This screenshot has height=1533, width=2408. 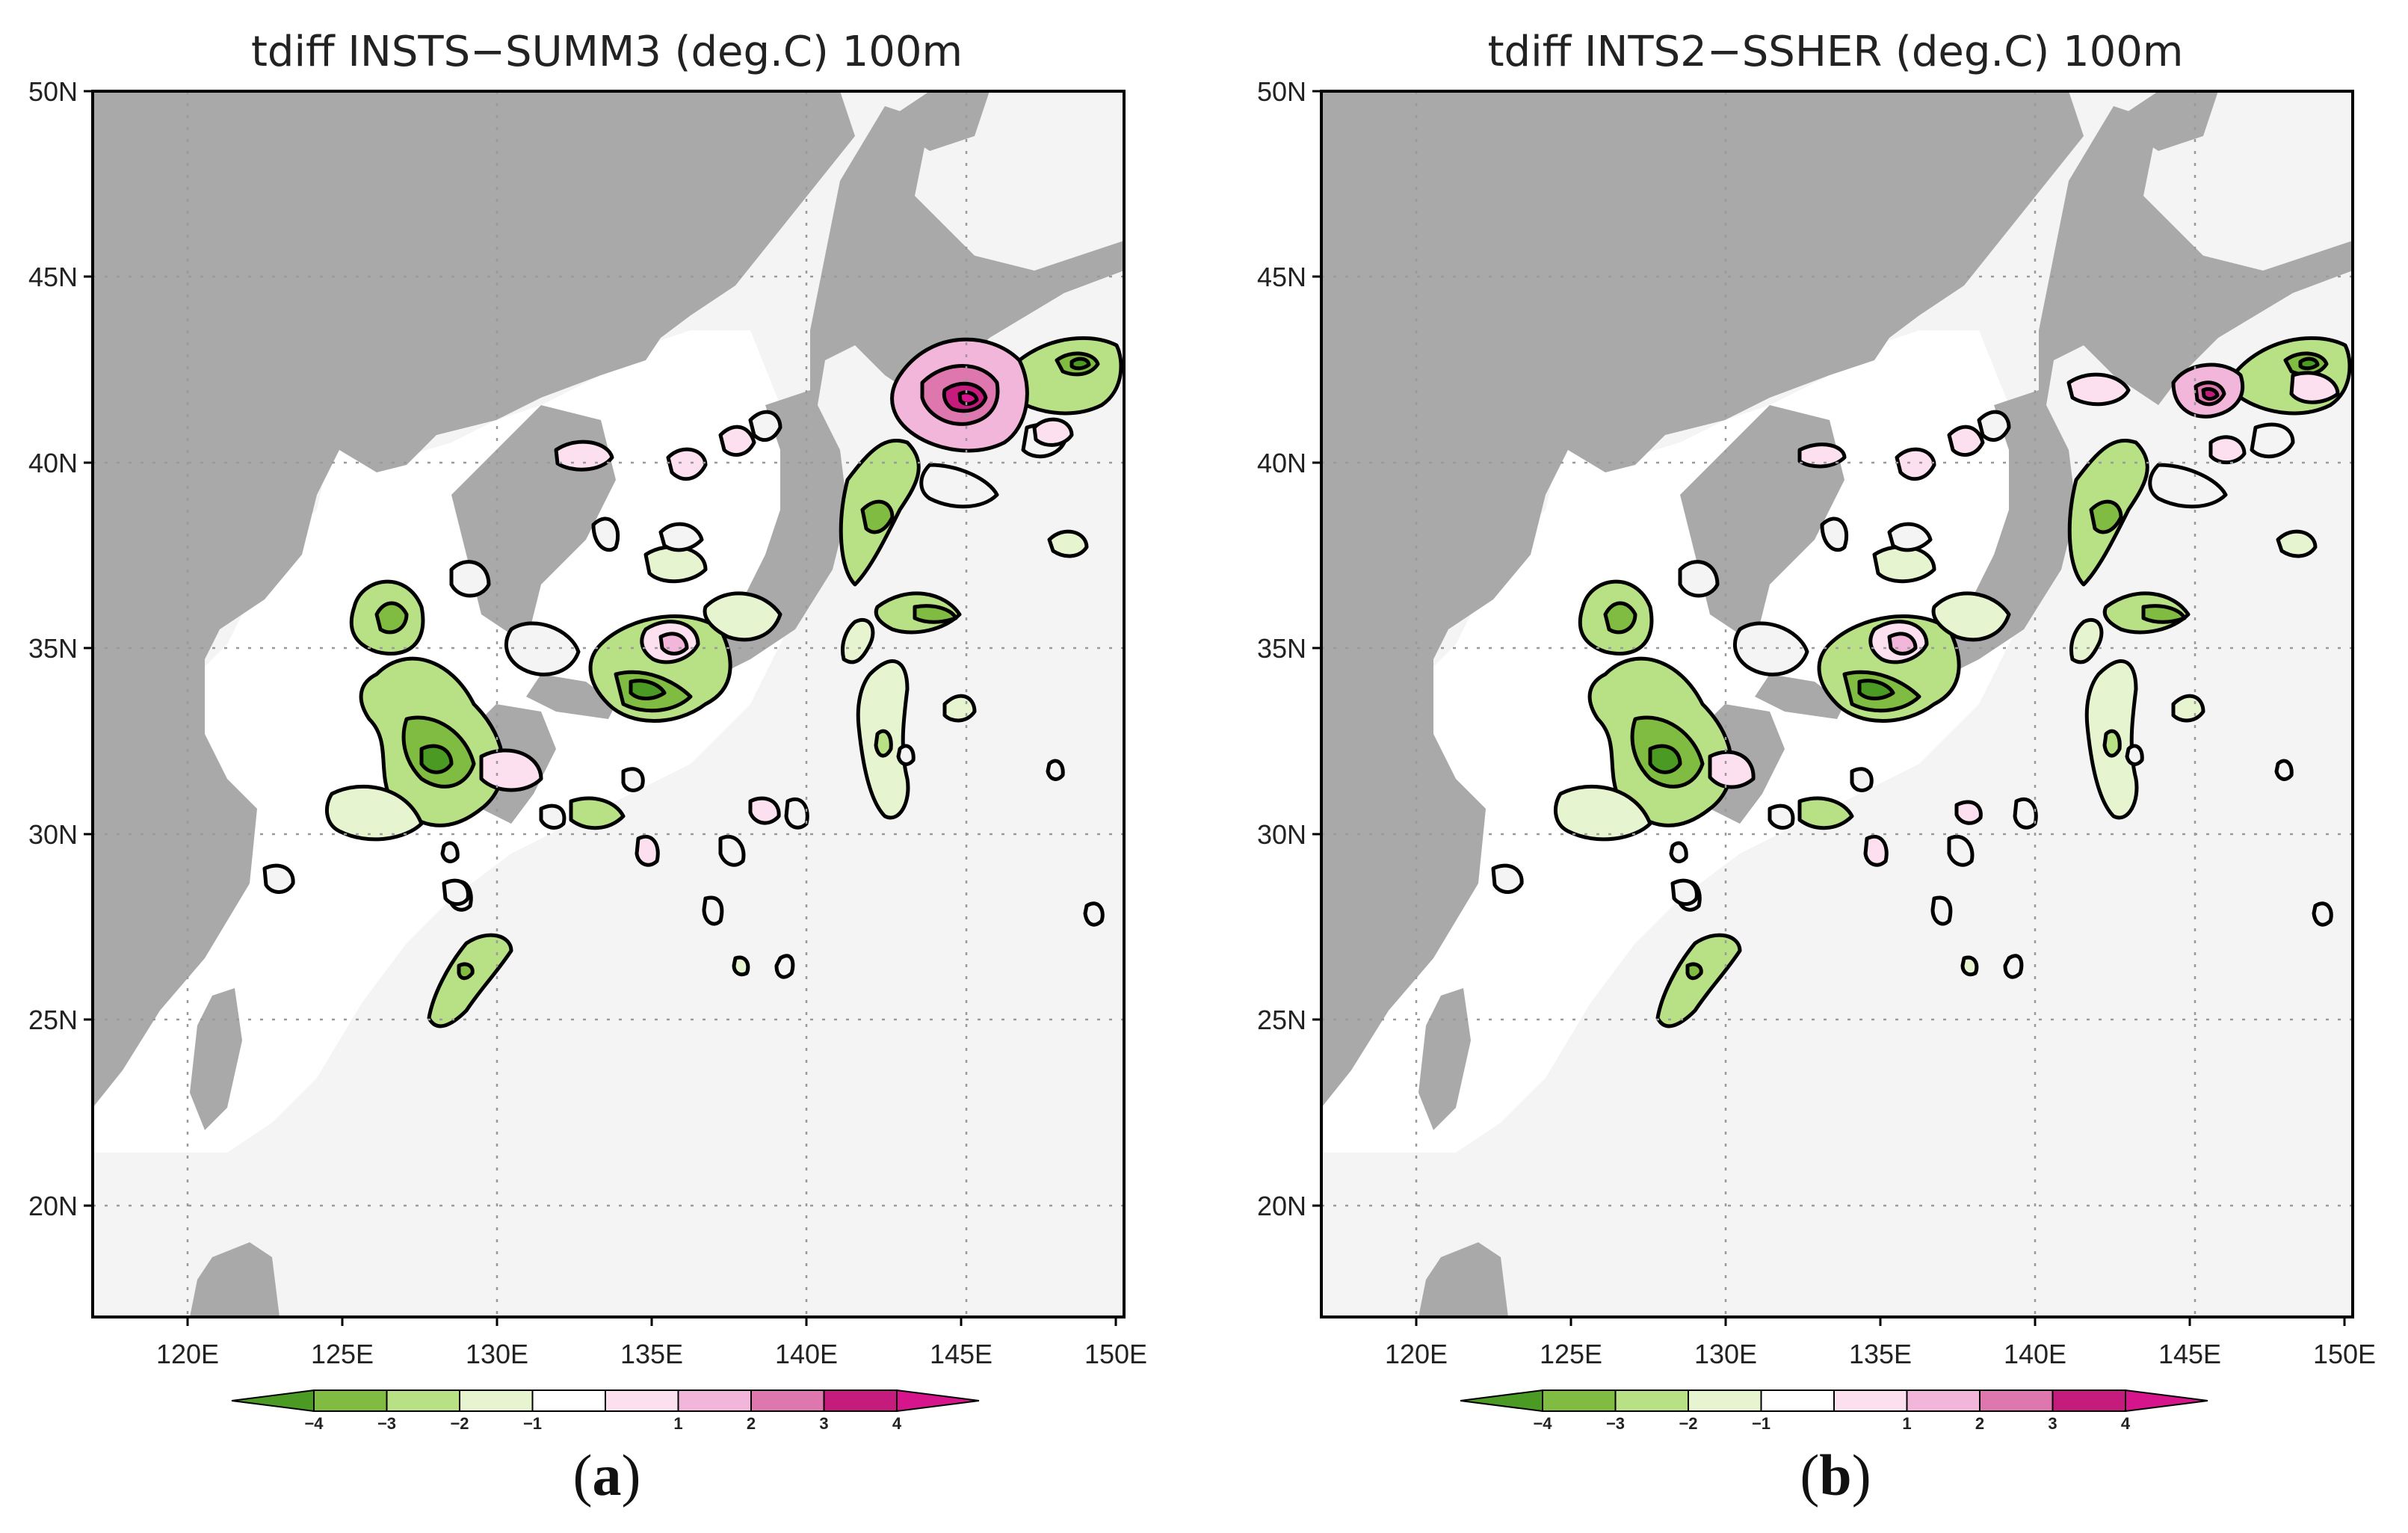 I want to click on panel-b-lon-axis: 120E 125E 130E 135E 140E 145E 150E, so click(x=1880, y=1343).